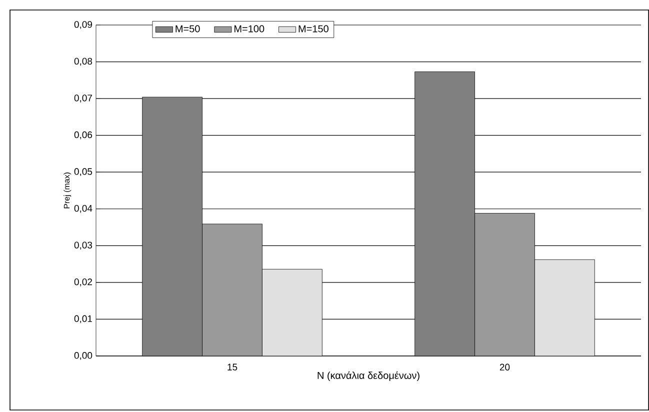 This screenshot has width=649, height=412. What do you see at coordinates (83, 172) in the screenshot?
I see `y-tick-label: 0,05` at bounding box center [83, 172].